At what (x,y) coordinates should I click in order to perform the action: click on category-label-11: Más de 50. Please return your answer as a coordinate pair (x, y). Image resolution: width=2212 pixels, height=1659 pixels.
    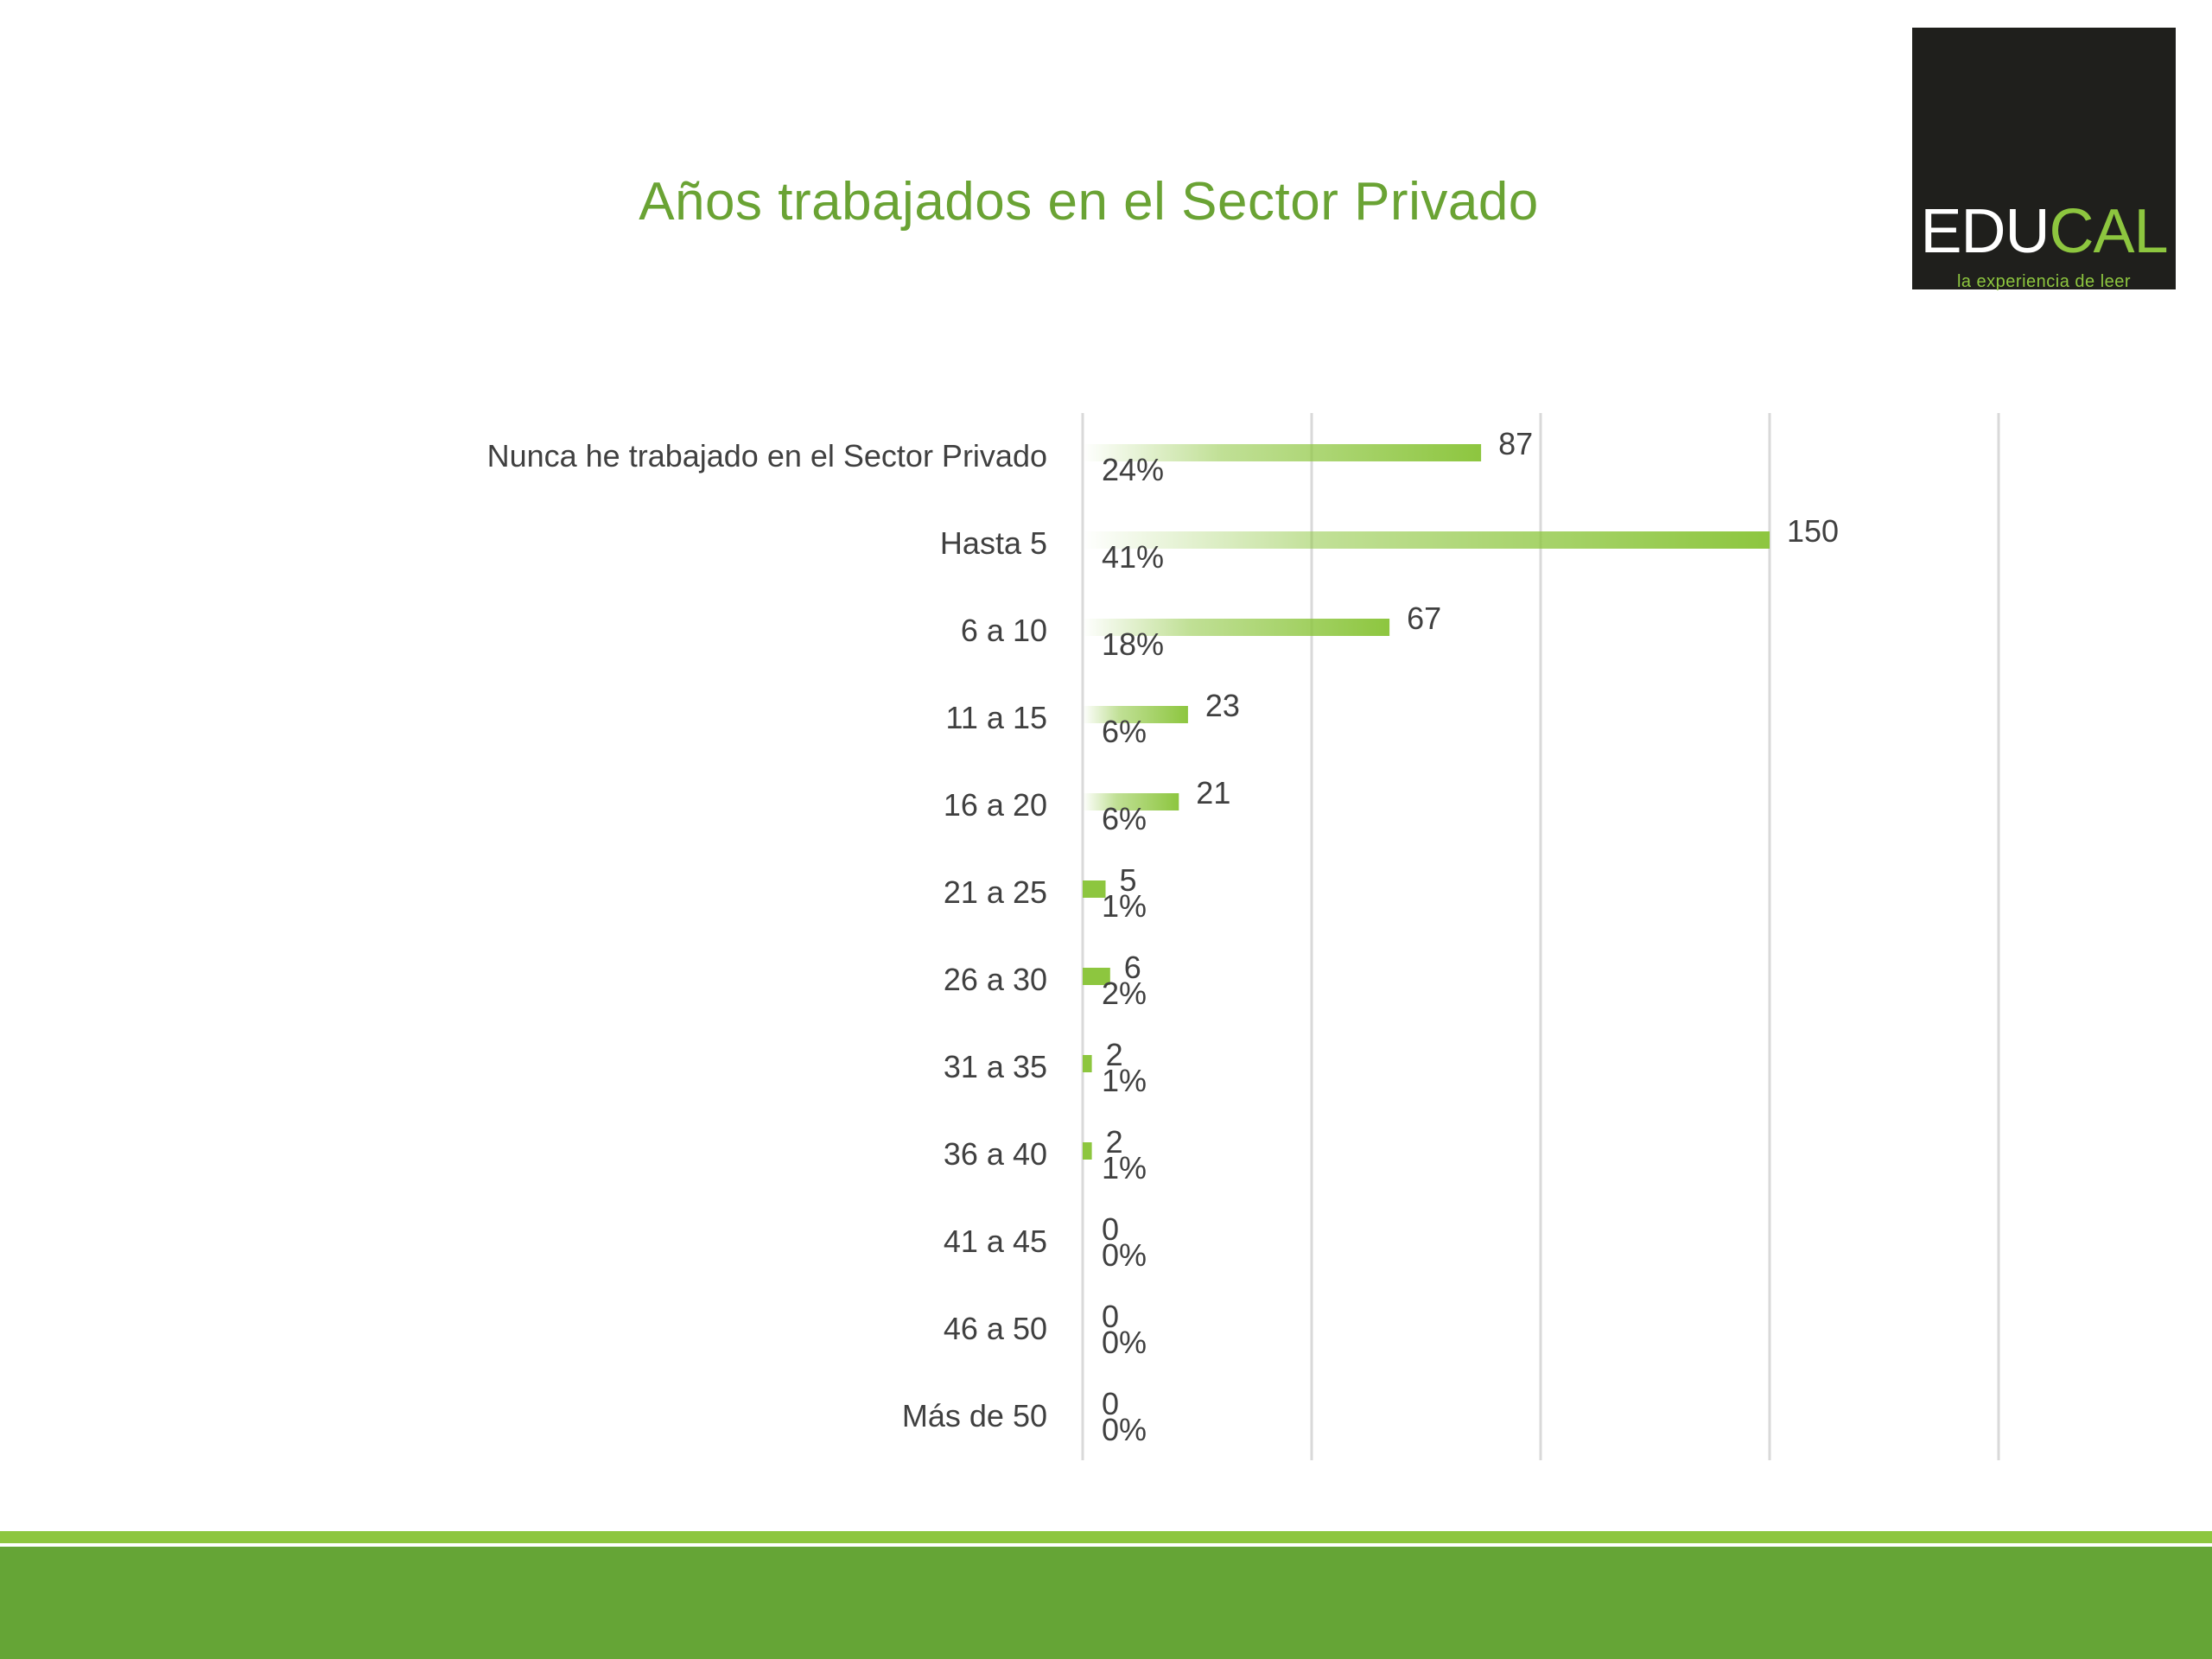
    Looking at the image, I should click on (974, 1415).